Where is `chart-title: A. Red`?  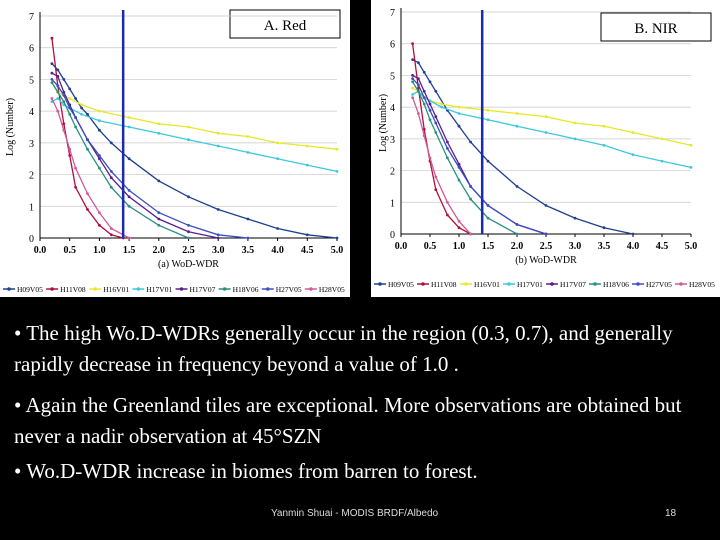 chart-title: A. Red is located at coordinates (285, 26).